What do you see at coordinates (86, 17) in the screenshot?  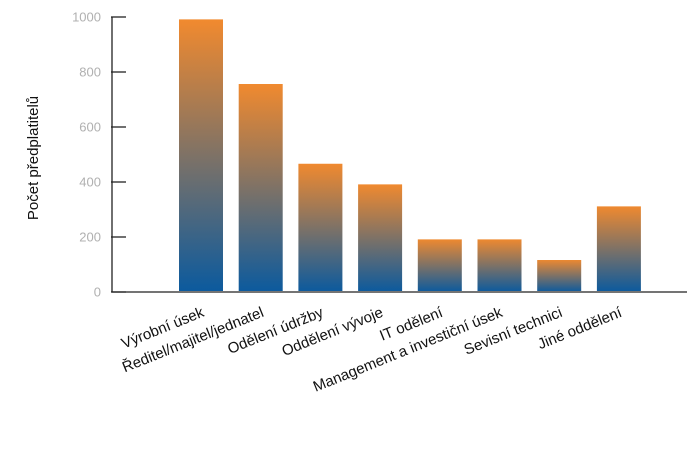 I see `y-tick-label: 1000` at bounding box center [86, 17].